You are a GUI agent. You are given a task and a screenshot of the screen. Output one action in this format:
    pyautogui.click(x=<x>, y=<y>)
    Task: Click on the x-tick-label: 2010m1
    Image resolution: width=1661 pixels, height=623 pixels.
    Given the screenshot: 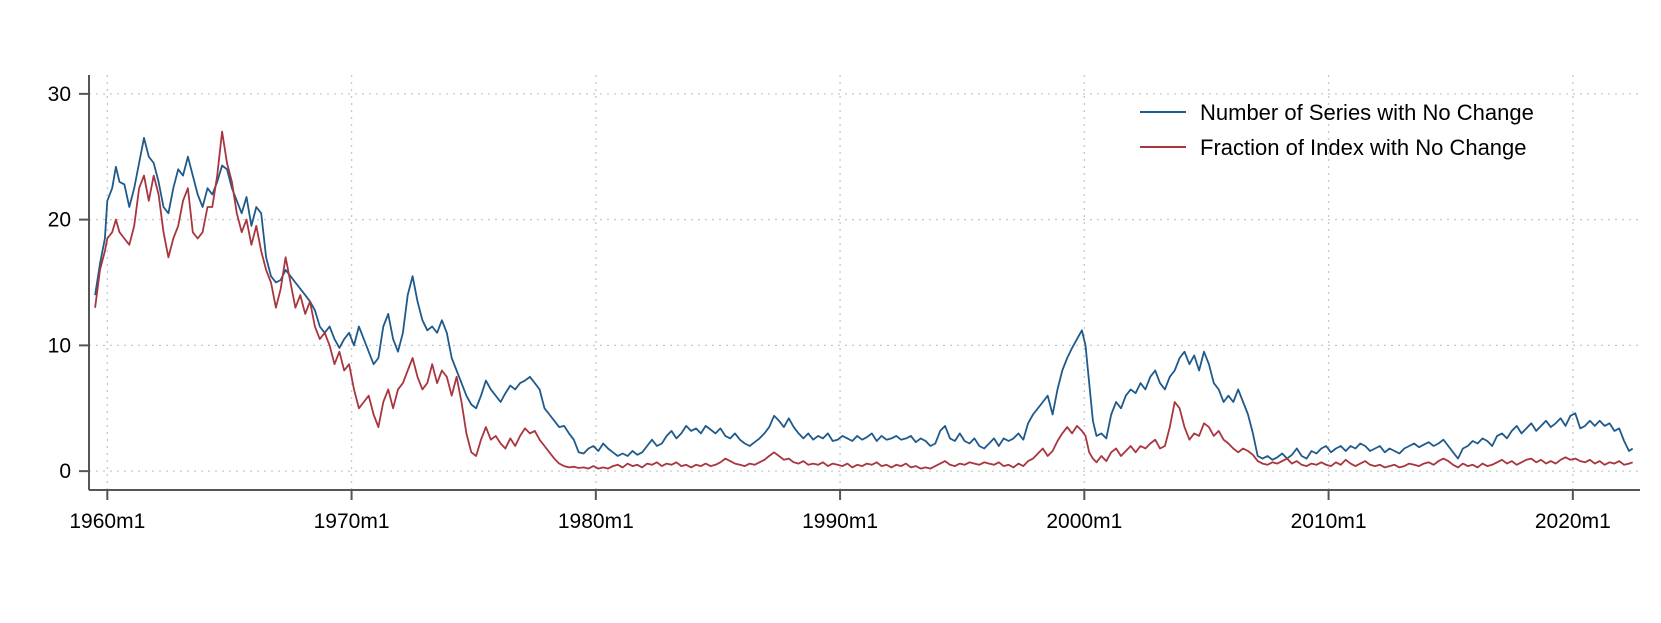 What is the action you would take?
    pyautogui.click(x=1329, y=521)
    